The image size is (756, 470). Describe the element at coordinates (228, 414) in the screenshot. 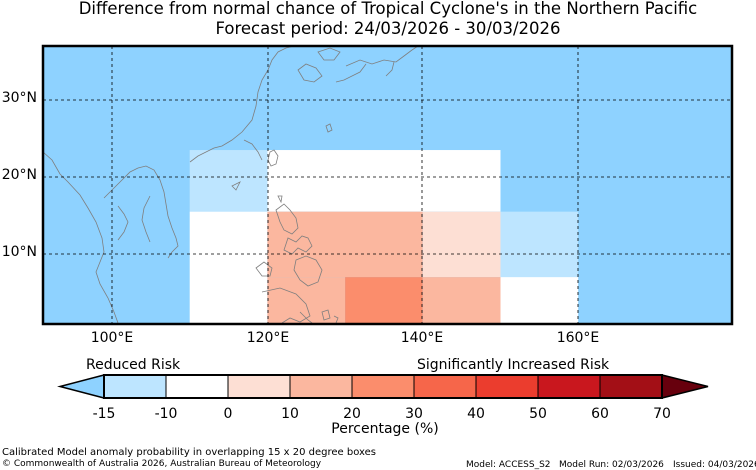

I see `colorbar-tick-label: 0` at that location.